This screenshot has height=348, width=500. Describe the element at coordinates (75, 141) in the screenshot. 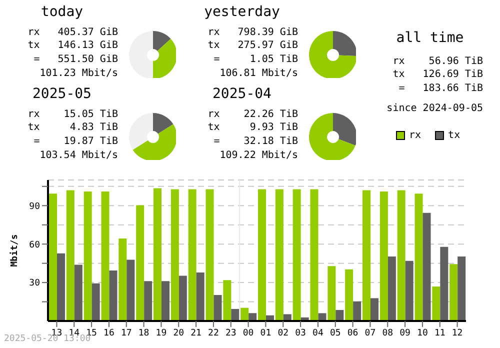

I see `text: = 19.87 TiB` at that location.